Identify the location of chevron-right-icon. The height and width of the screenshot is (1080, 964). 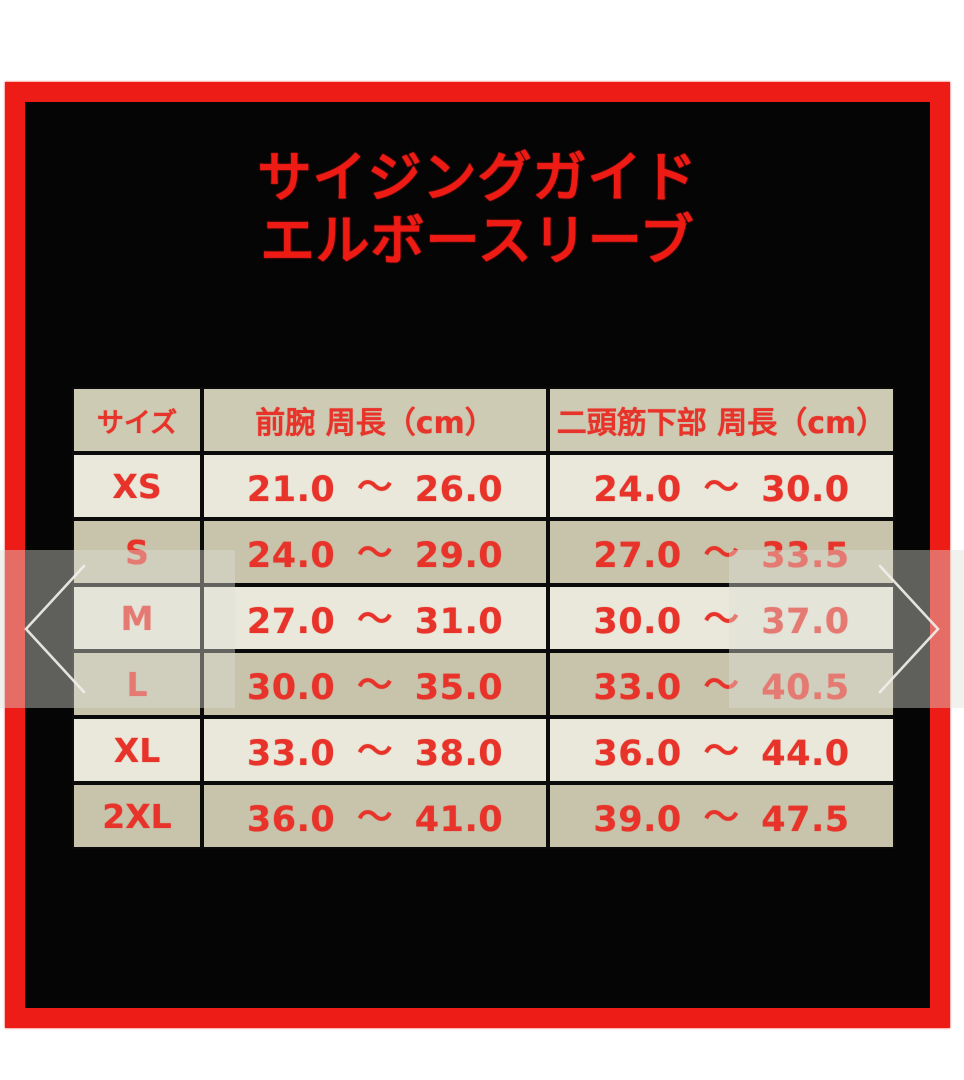
(909, 629).